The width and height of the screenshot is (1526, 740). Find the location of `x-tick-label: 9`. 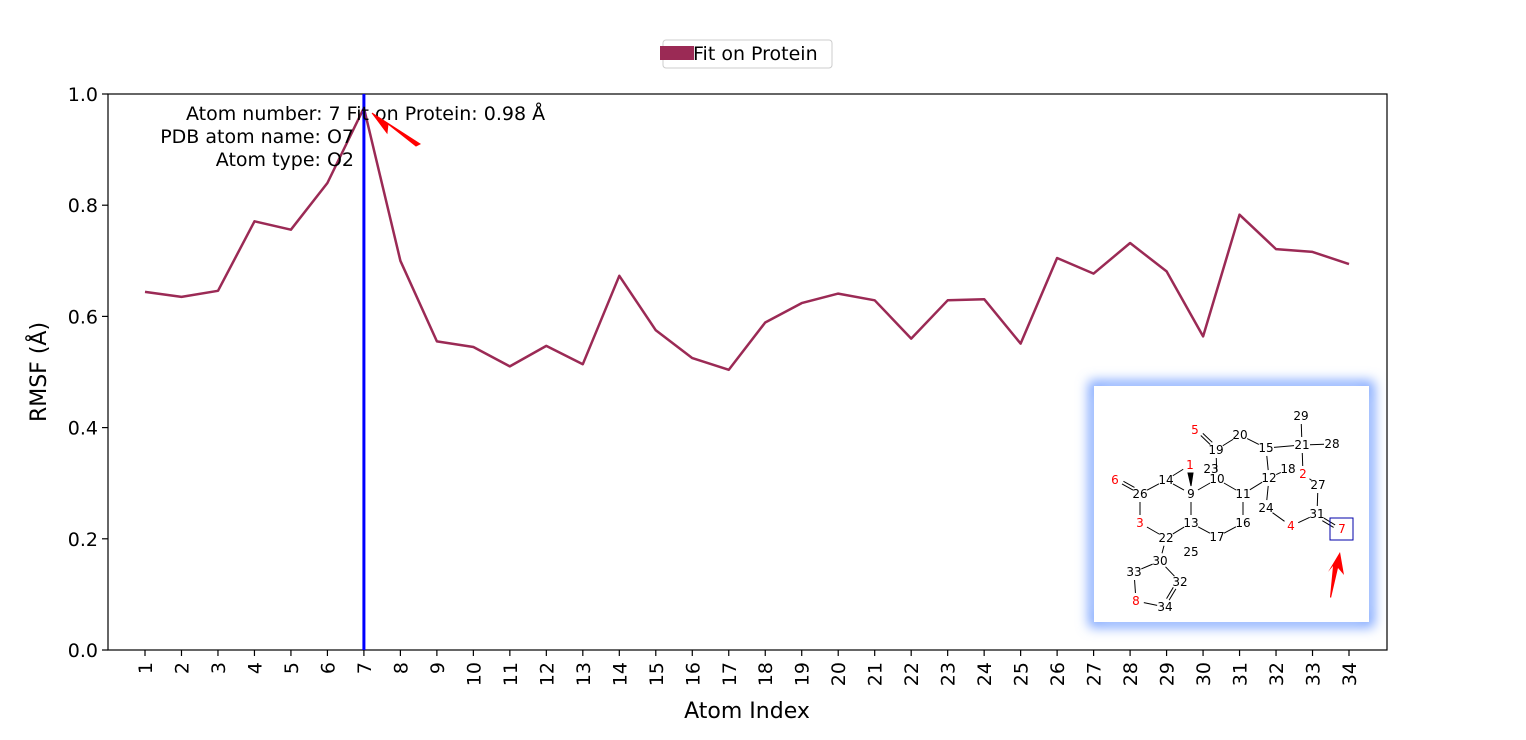

x-tick-label: 9 is located at coordinates (438, 668).